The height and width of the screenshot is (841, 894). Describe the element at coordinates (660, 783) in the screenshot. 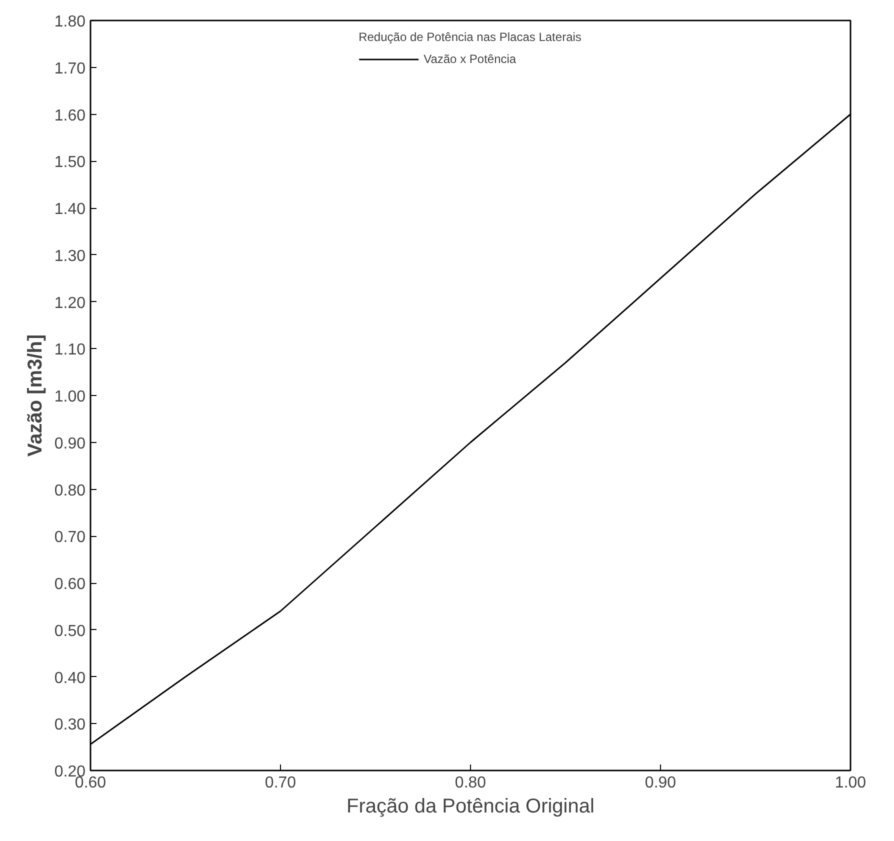

I see `x-tick-label: 0.90` at that location.